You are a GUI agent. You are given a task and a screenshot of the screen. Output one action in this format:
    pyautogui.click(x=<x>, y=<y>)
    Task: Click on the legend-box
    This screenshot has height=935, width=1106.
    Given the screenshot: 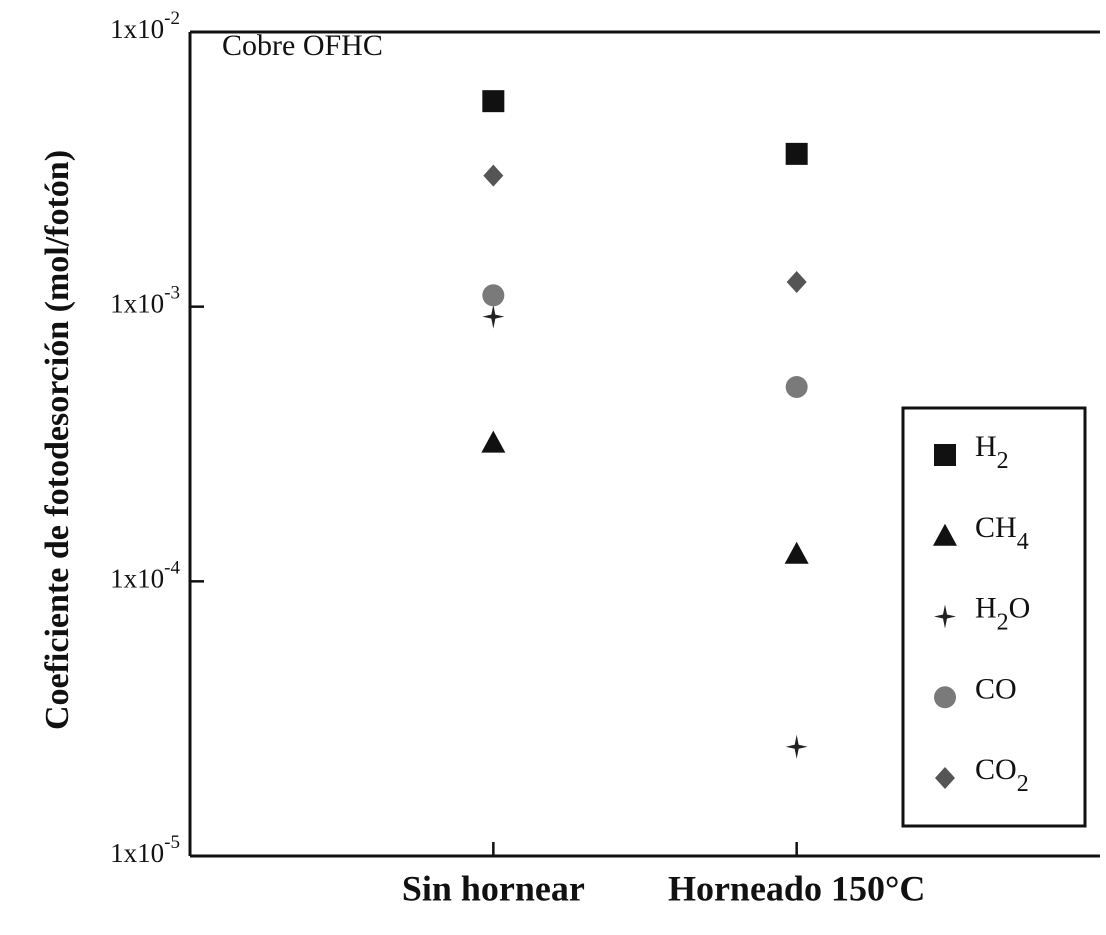 What is the action you would take?
    pyautogui.click(x=994, y=617)
    